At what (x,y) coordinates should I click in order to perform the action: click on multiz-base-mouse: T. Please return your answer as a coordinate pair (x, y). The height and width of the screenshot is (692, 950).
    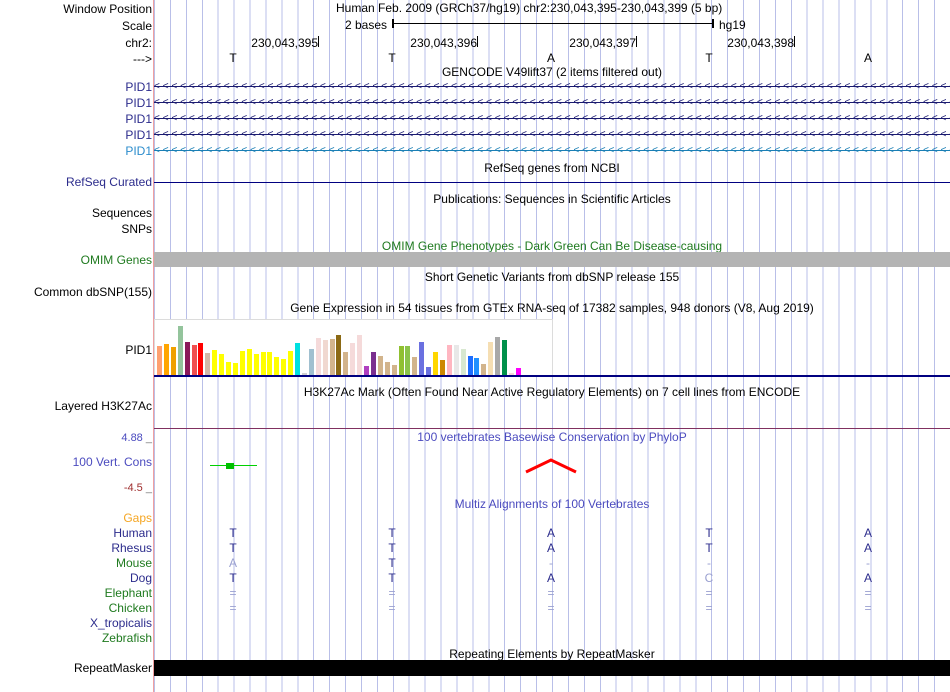
    Looking at the image, I should click on (392, 563).